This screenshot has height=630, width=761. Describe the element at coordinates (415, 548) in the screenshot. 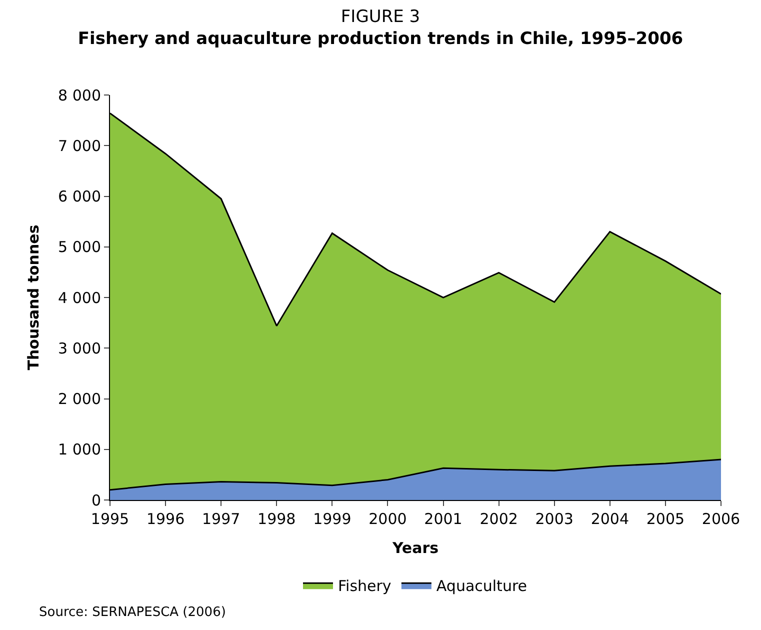

I see `x-axis-title: Years` at that location.